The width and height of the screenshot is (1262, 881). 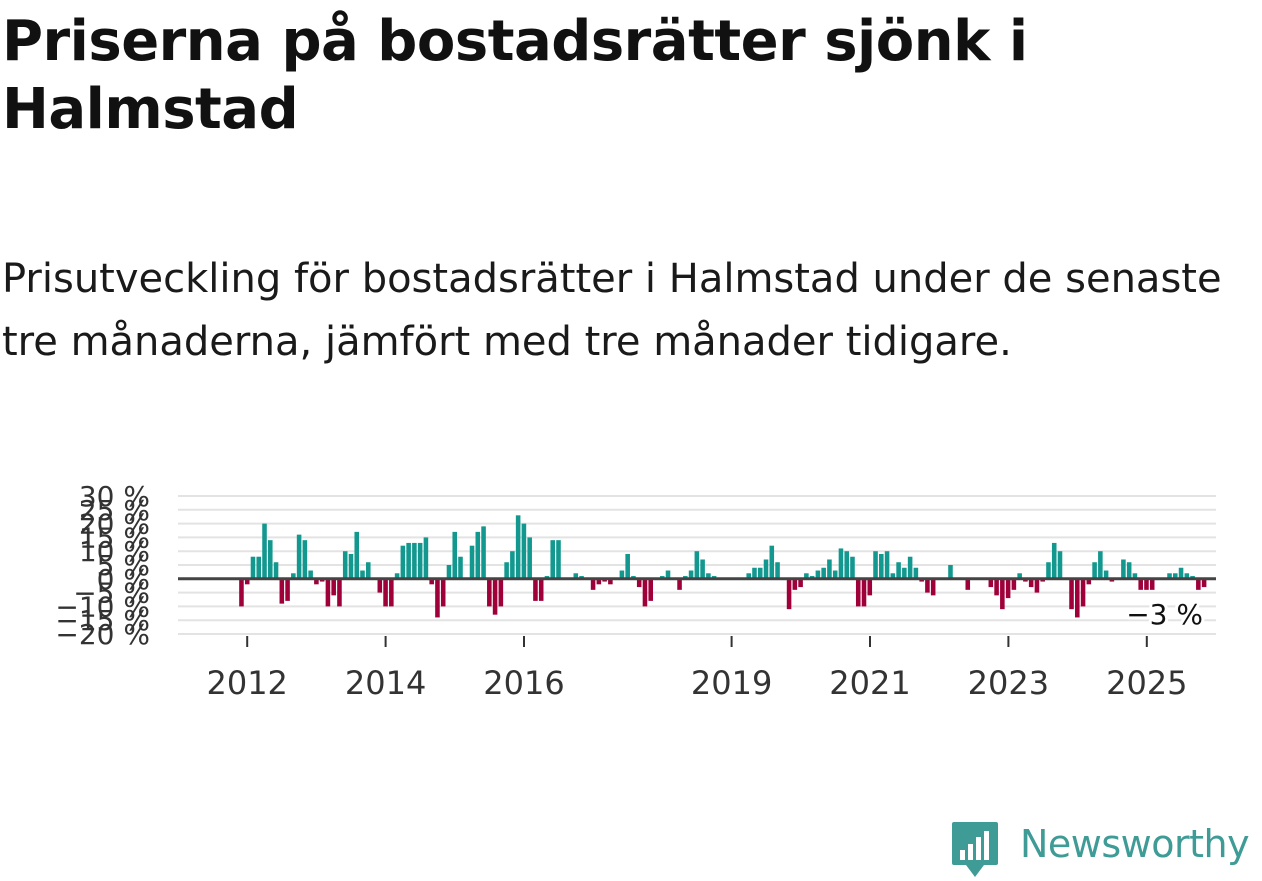 I want to click on y-tick-label: −10 %, so click(x=102, y=606).